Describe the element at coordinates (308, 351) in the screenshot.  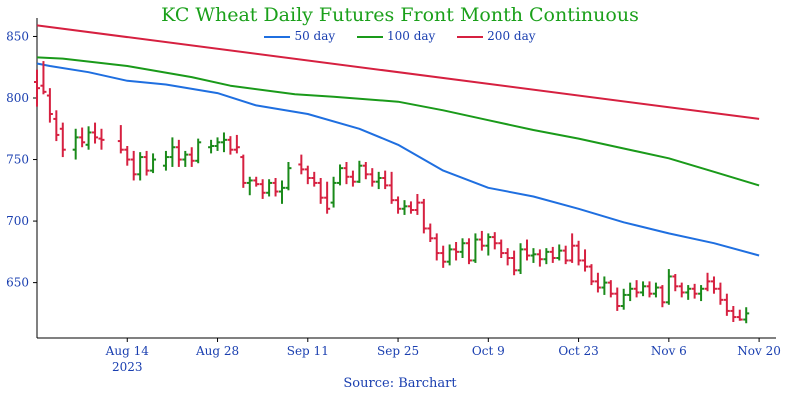
I see `x-tick-label: Sep 11` at that location.